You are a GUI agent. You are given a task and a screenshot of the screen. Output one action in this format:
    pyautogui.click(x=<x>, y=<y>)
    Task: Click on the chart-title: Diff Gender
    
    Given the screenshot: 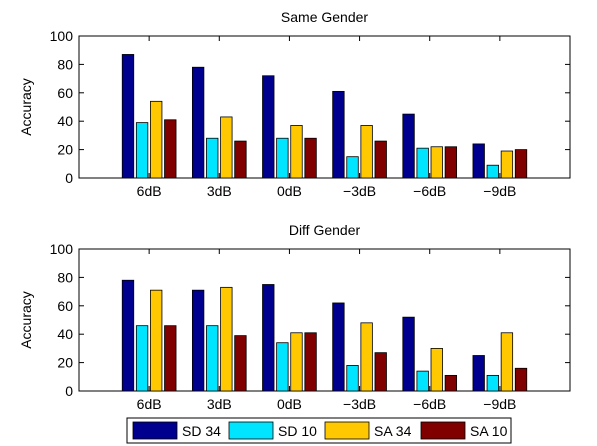 What is the action you would take?
    pyautogui.click(x=325, y=230)
    